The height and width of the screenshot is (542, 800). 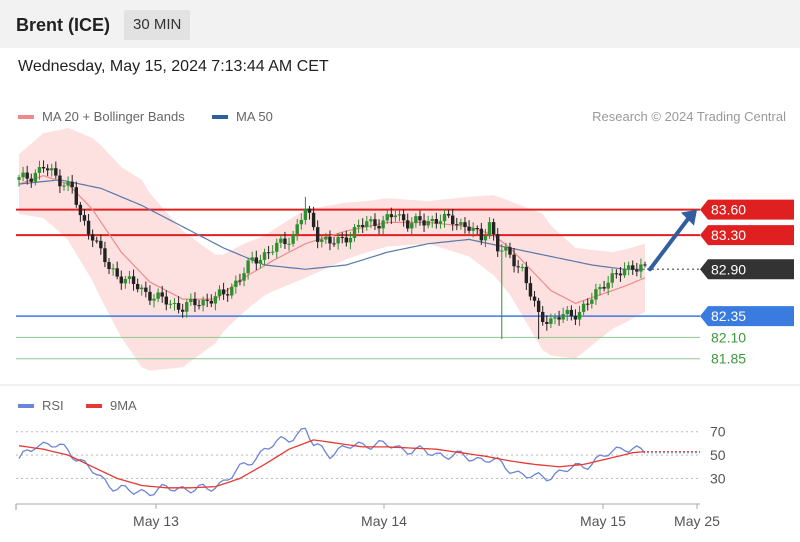 I want to click on ma20-label: MA 20 + Bollinger Bands, so click(x=113, y=116).